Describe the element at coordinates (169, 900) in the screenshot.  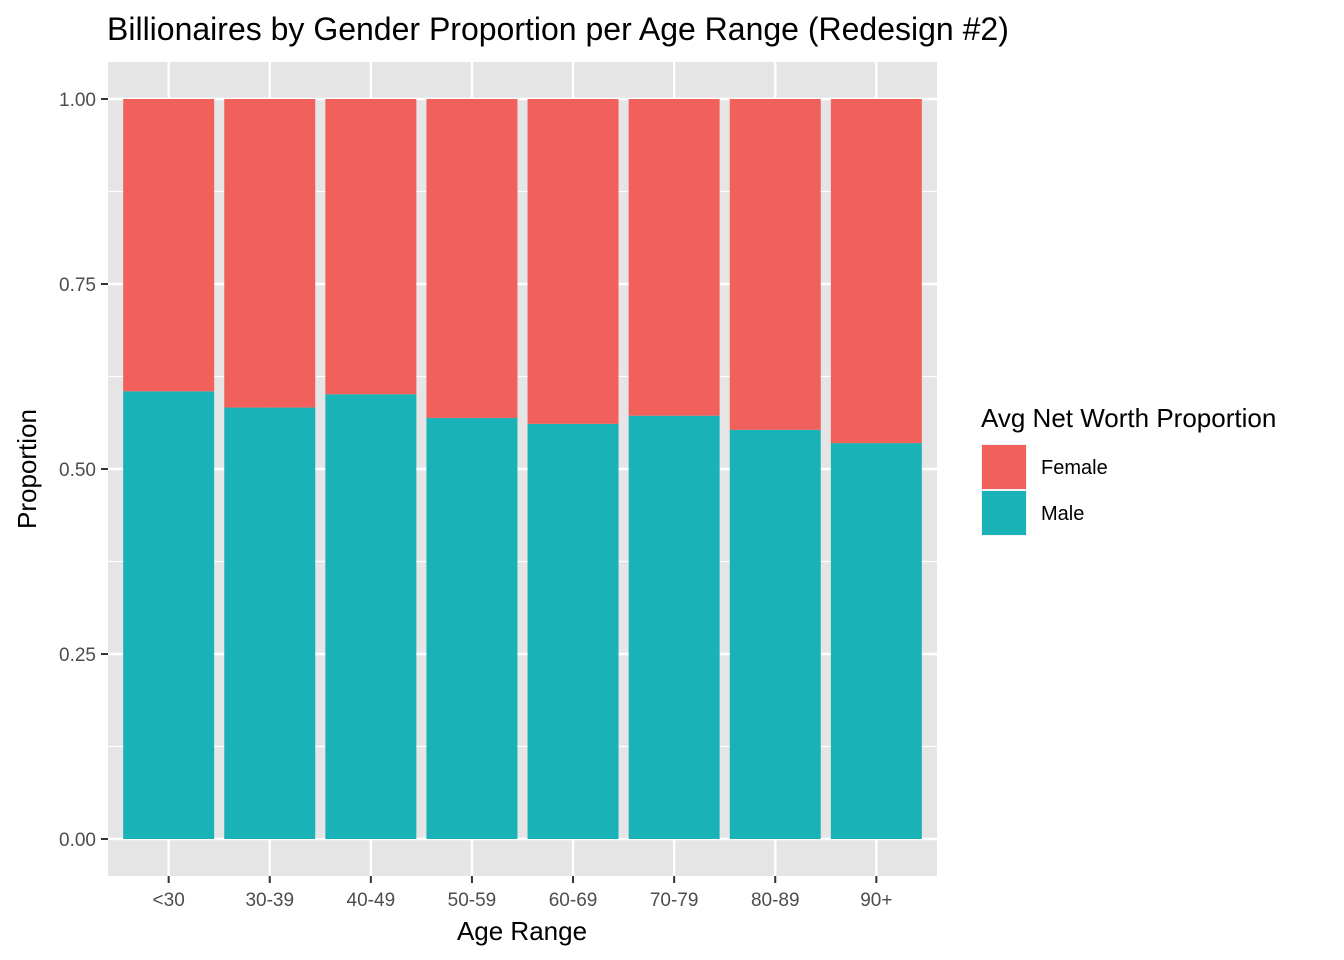
I see `x-tick-label: <30` at that location.